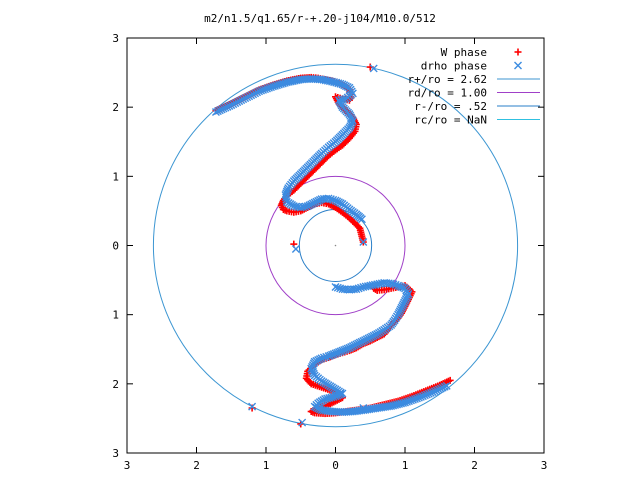 This screenshot has width=640, height=480. I want to click on center-dot, so click(335, 245).